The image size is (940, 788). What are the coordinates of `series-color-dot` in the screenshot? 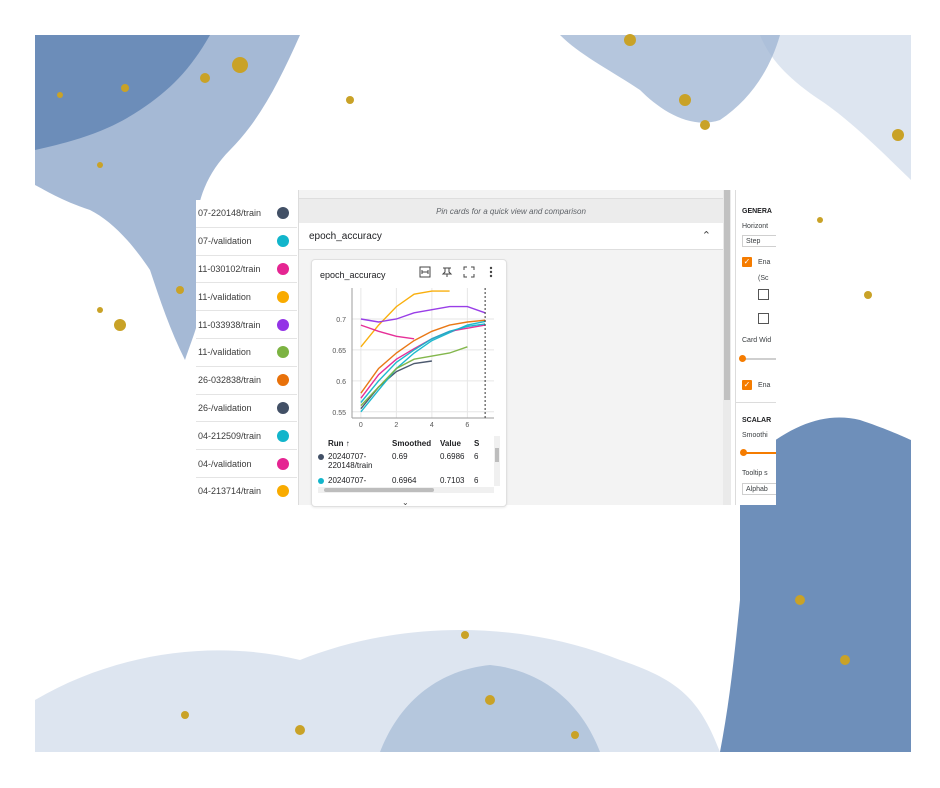 It's located at (321, 481).